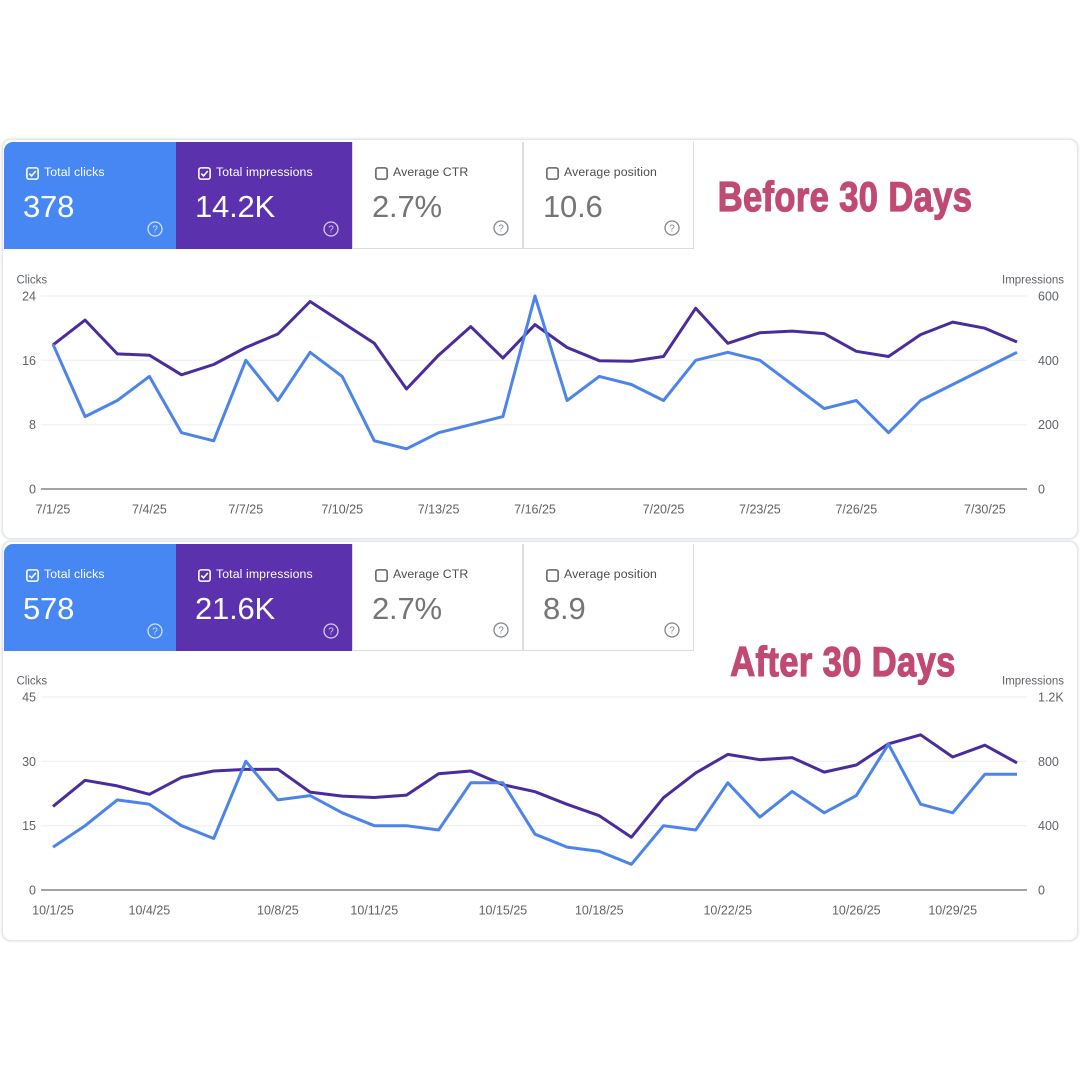 This screenshot has width=1080, height=1080. I want to click on svg-text: 200, so click(1048, 425).